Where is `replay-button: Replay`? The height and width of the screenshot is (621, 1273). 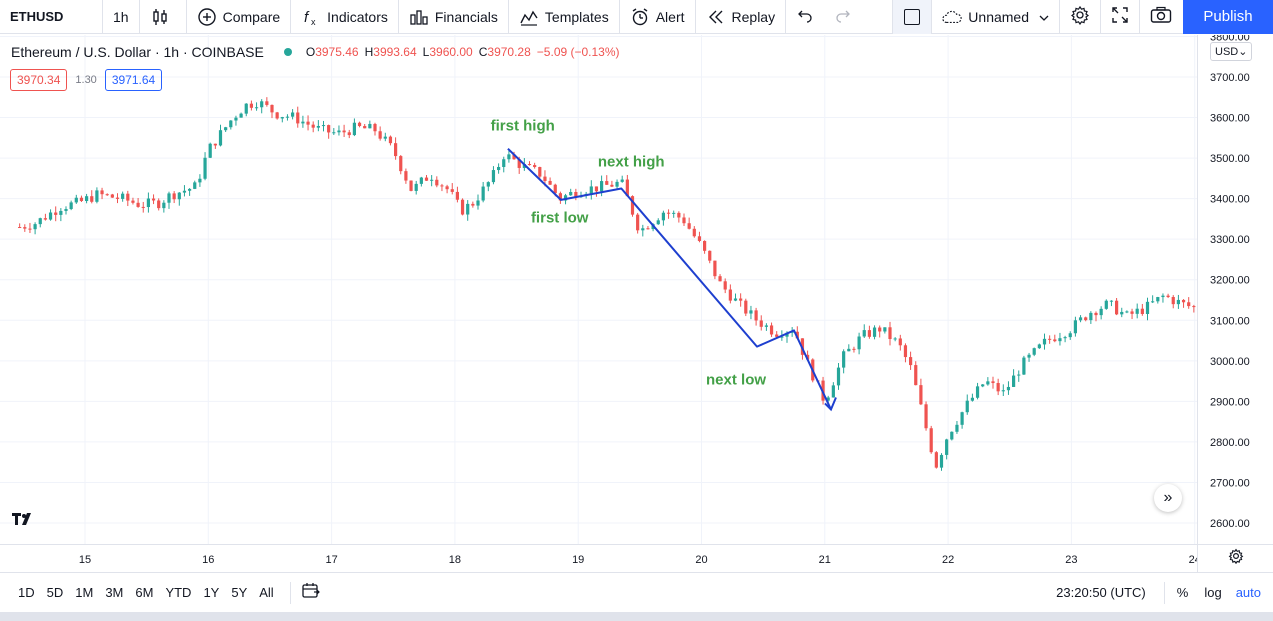
replay-button: Replay is located at coordinates (741, 17).